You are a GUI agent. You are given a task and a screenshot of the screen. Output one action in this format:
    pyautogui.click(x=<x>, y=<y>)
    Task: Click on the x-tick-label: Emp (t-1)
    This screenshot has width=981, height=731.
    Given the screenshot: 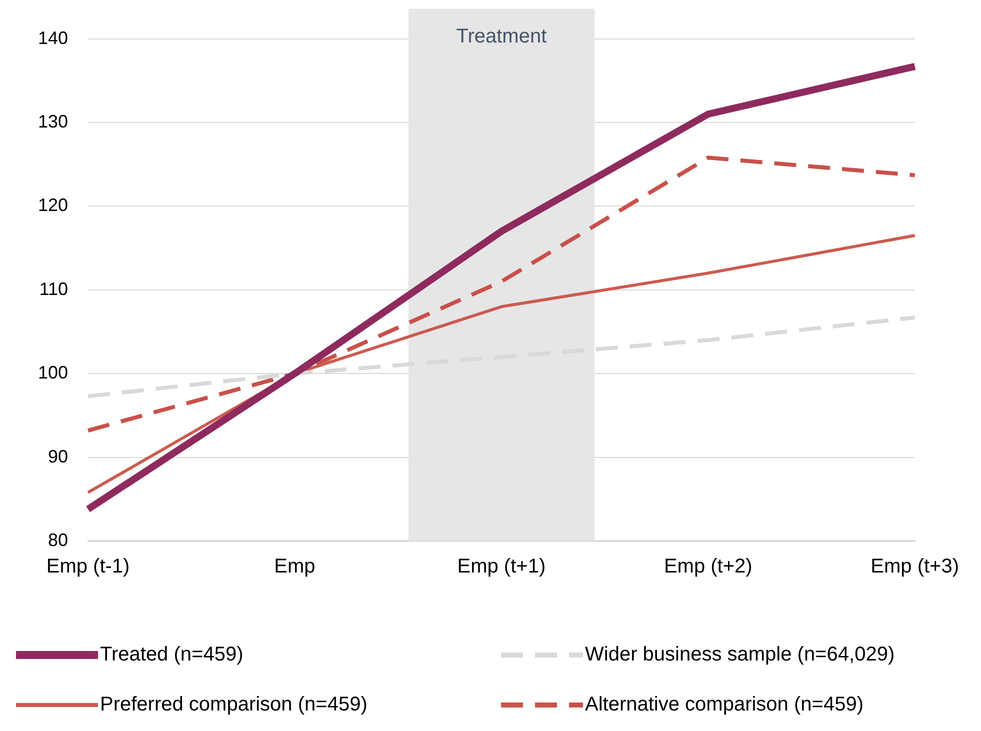 What is the action you would take?
    pyautogui.click(x=88, y=567)
    